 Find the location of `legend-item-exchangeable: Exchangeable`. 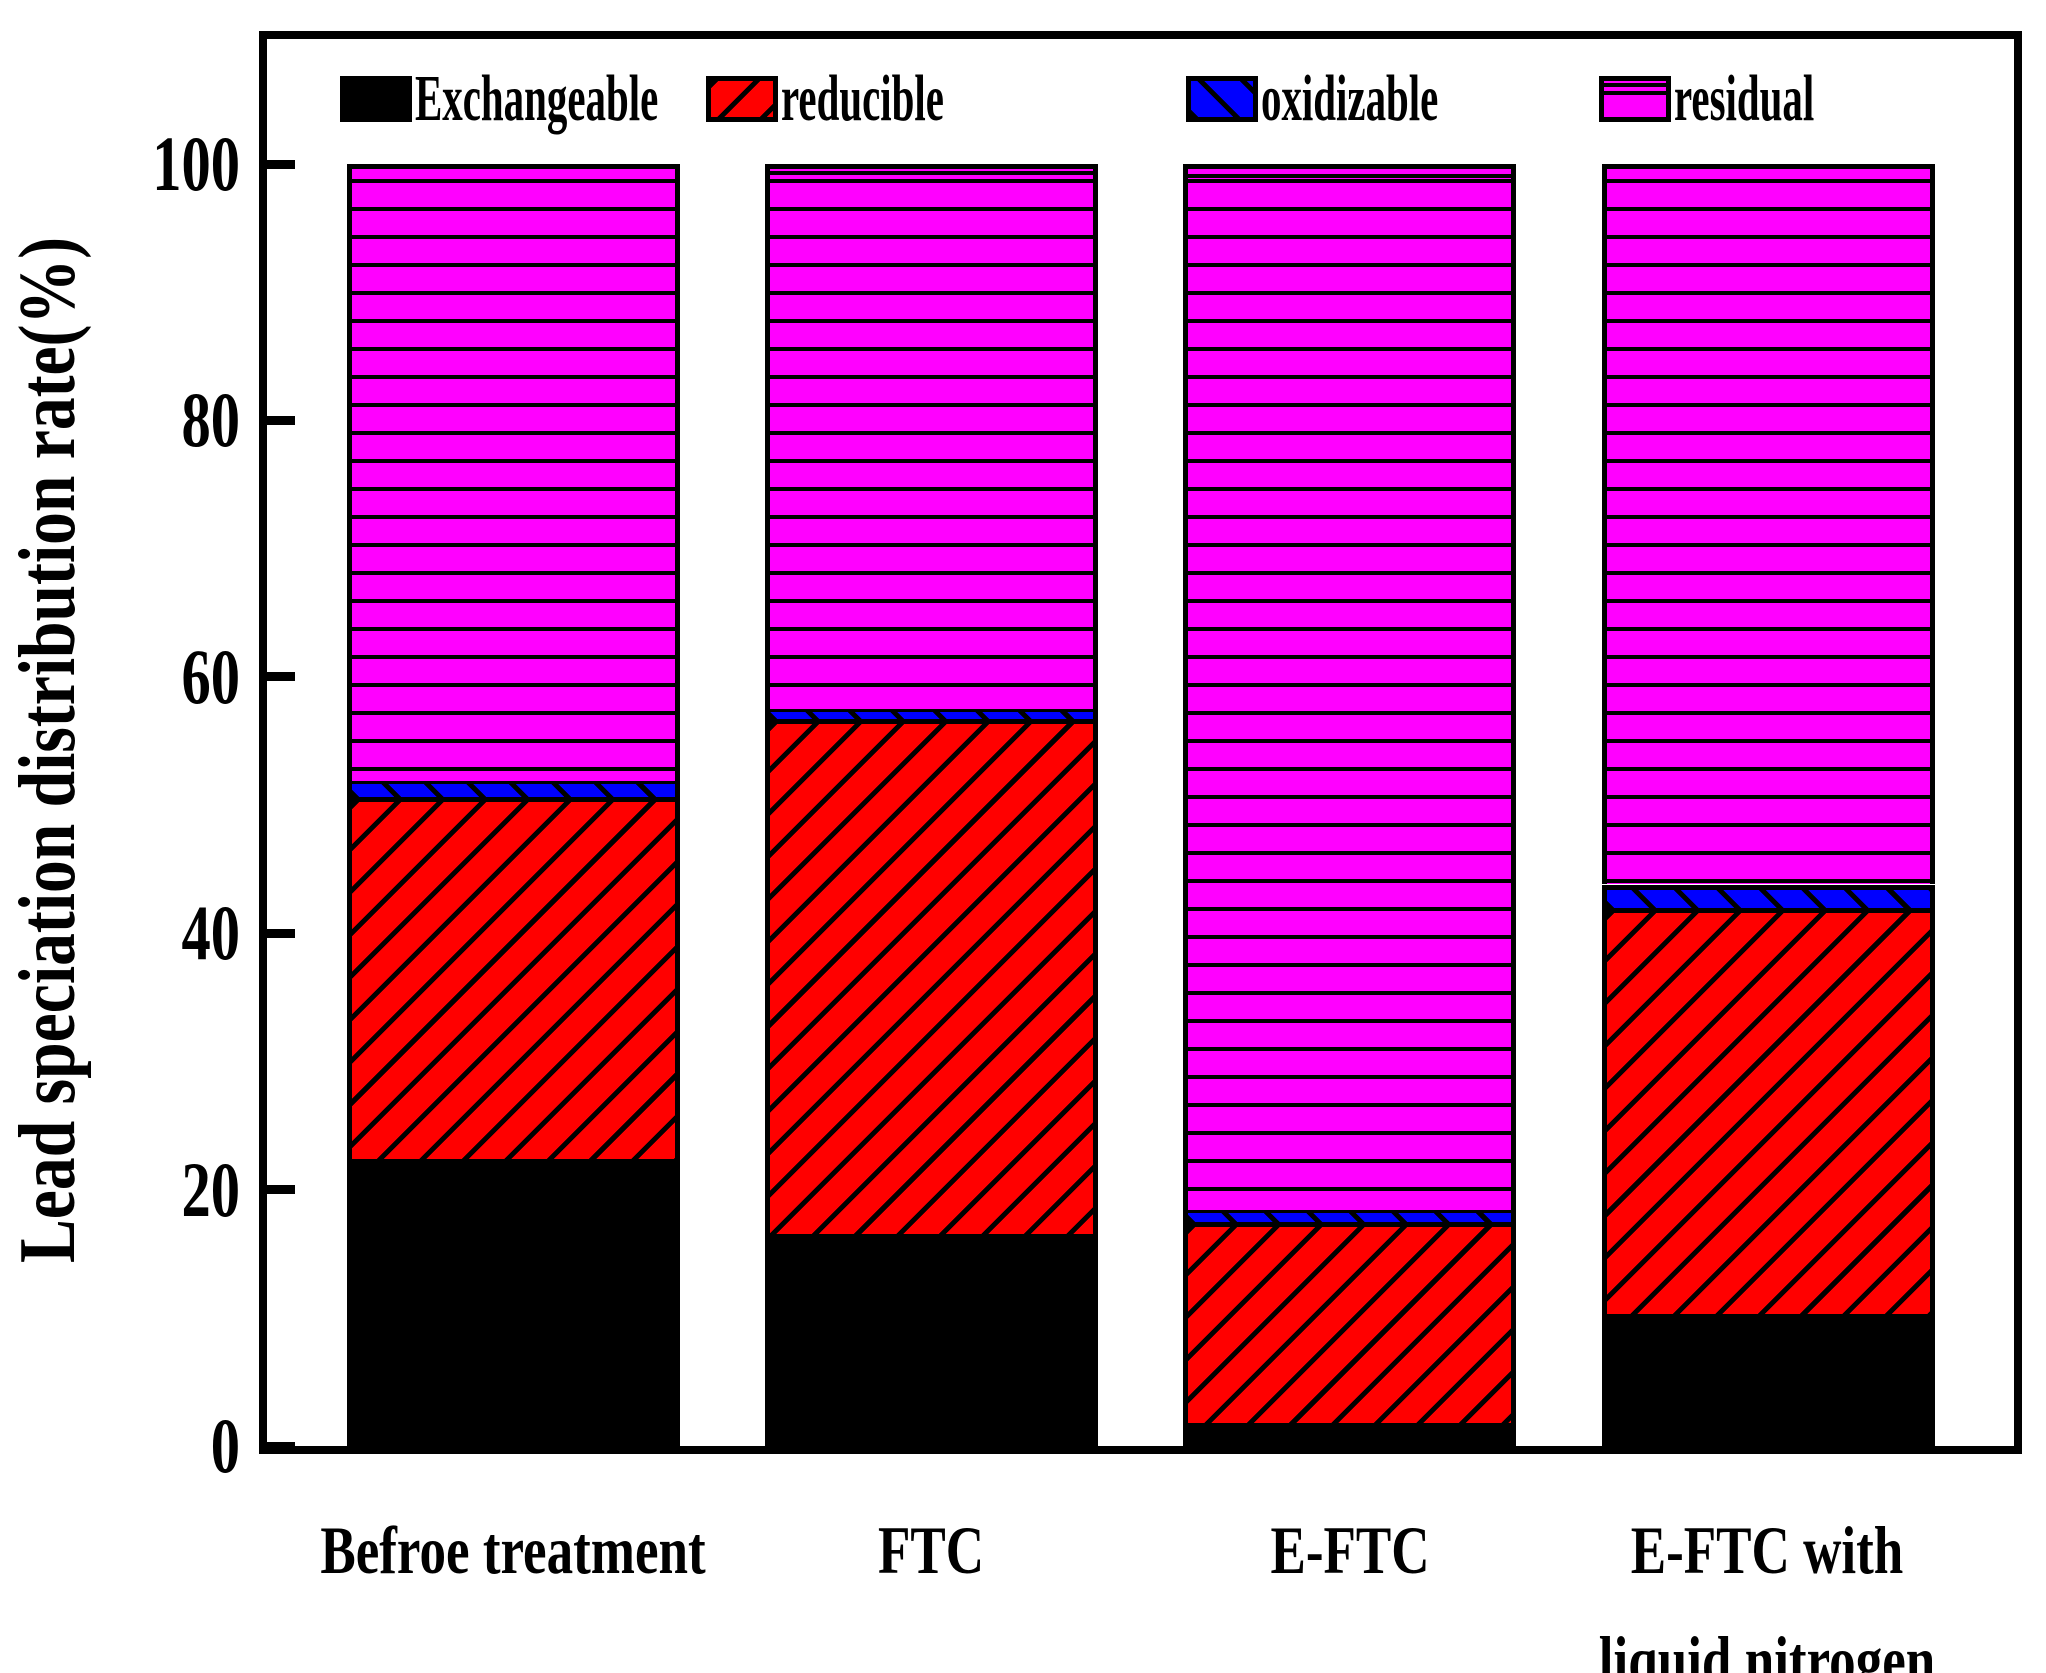

legend-item-exchangeable: Exchangeable is located at coordinates (573, 99).